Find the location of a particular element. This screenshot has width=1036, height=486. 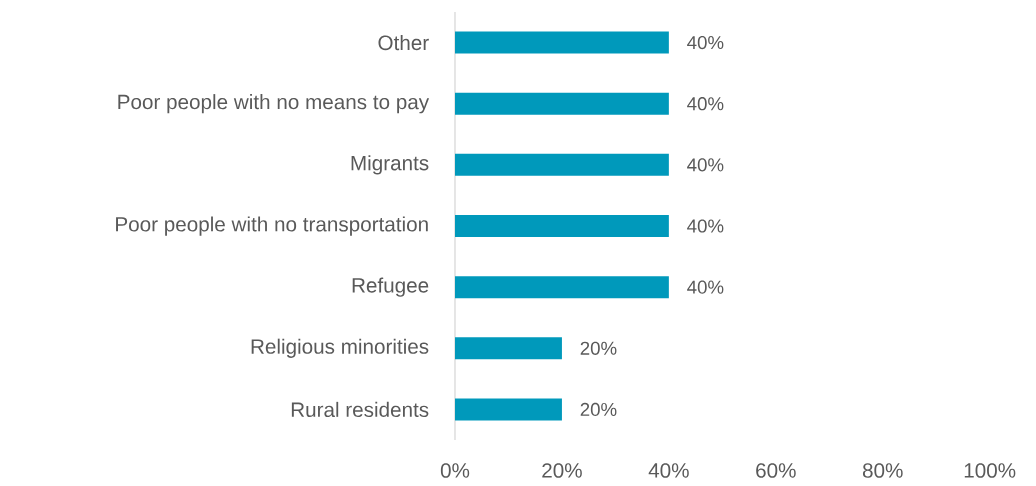

x-tick-label: 20% is located at coordinates (562, 470).